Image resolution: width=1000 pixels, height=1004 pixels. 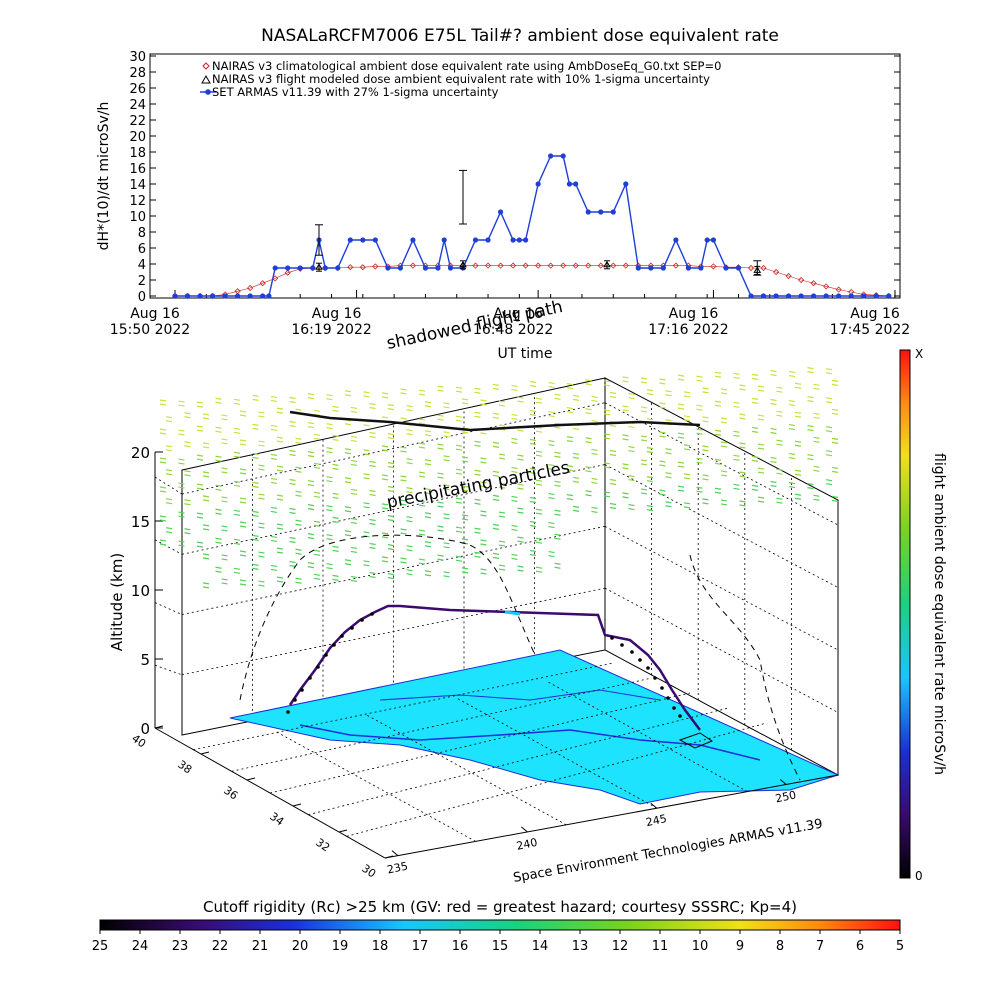 I want to click on climatological-point, so click(x=250, y=288).